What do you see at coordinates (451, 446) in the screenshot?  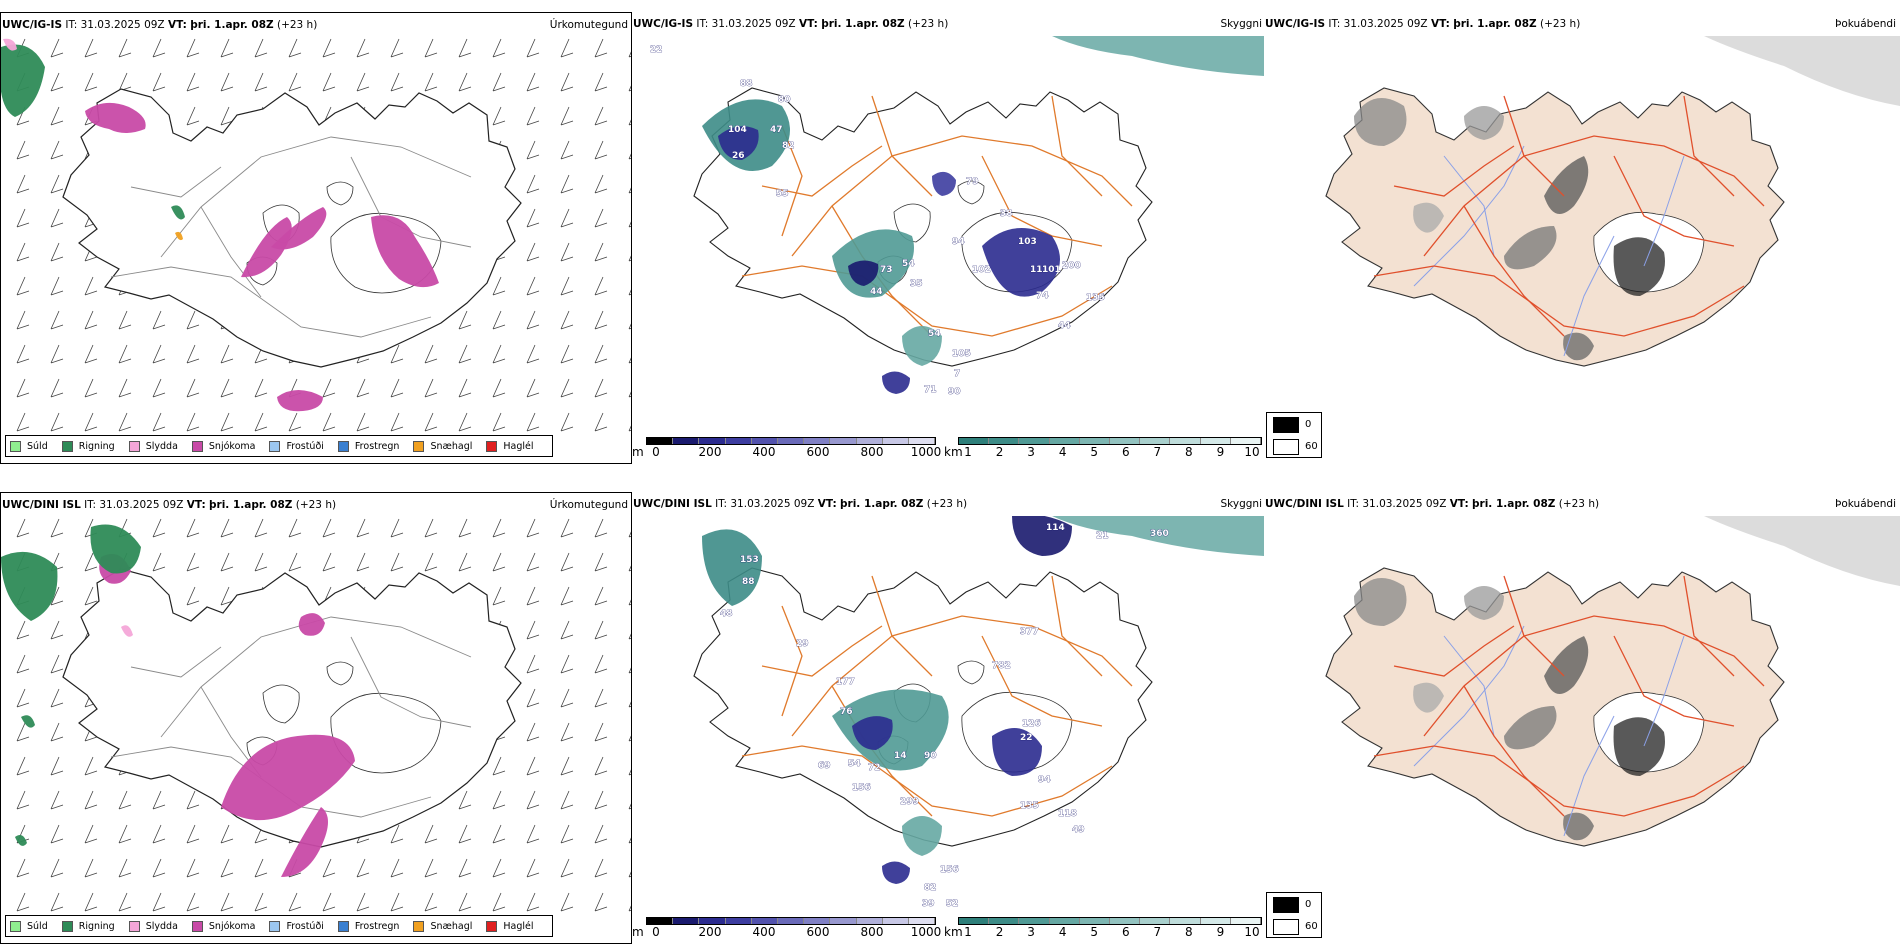 I see `legend-label: Snæhagl` at bounding box center [451, 446].